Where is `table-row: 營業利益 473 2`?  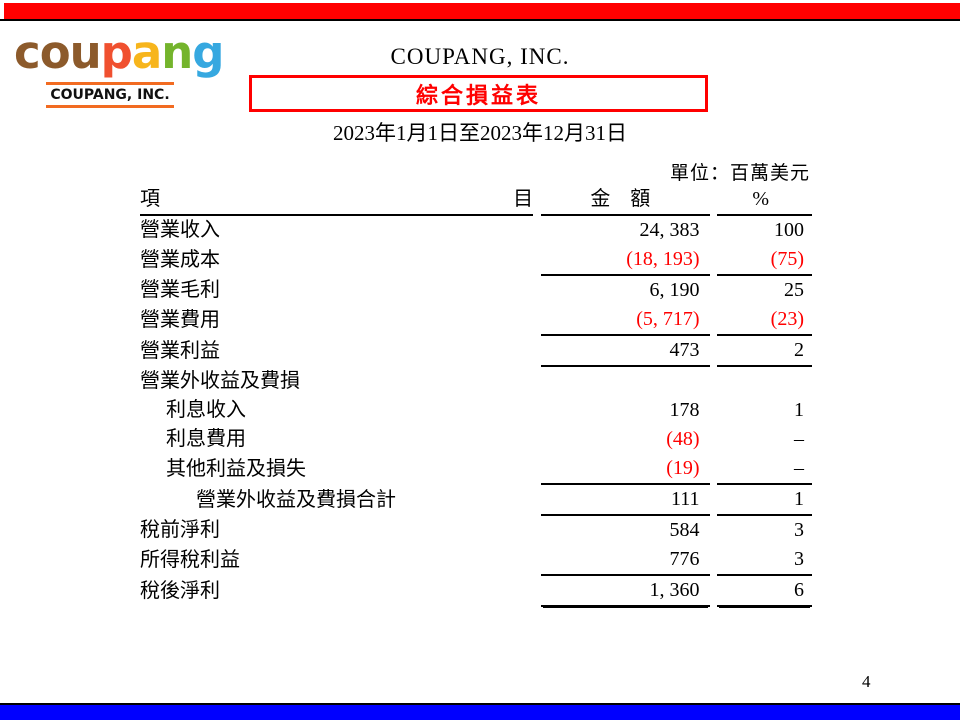 table-row: 營業利益 473 2 is located at coordinates (476, 351).